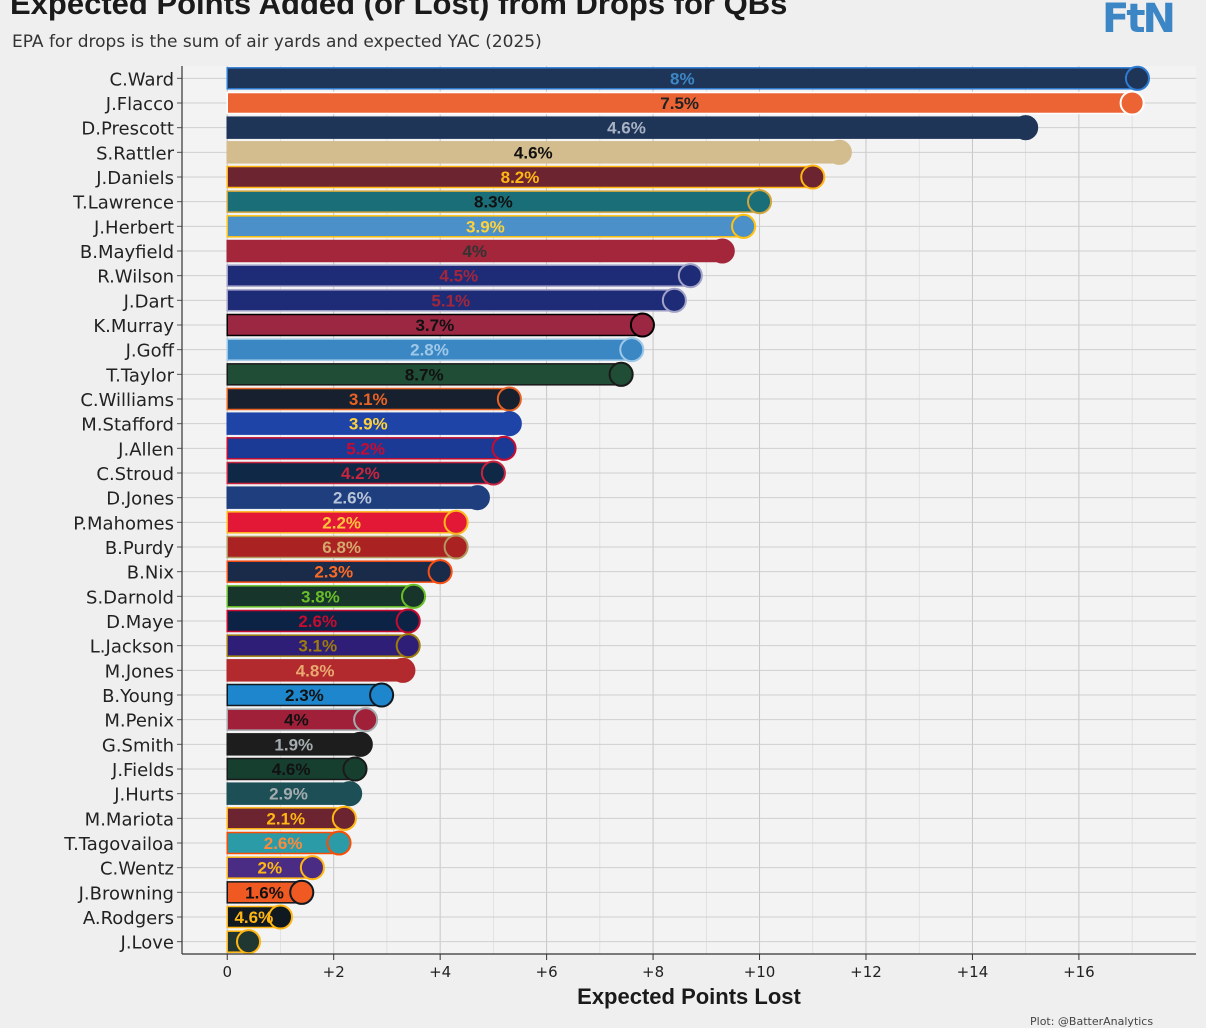 The width and height of the screenshot is (1206, 1028). What do you see at coordinates (140, 499) in the screenshot?
I see `y-tick-label: D.Jones` at bounding box center [140, 499].